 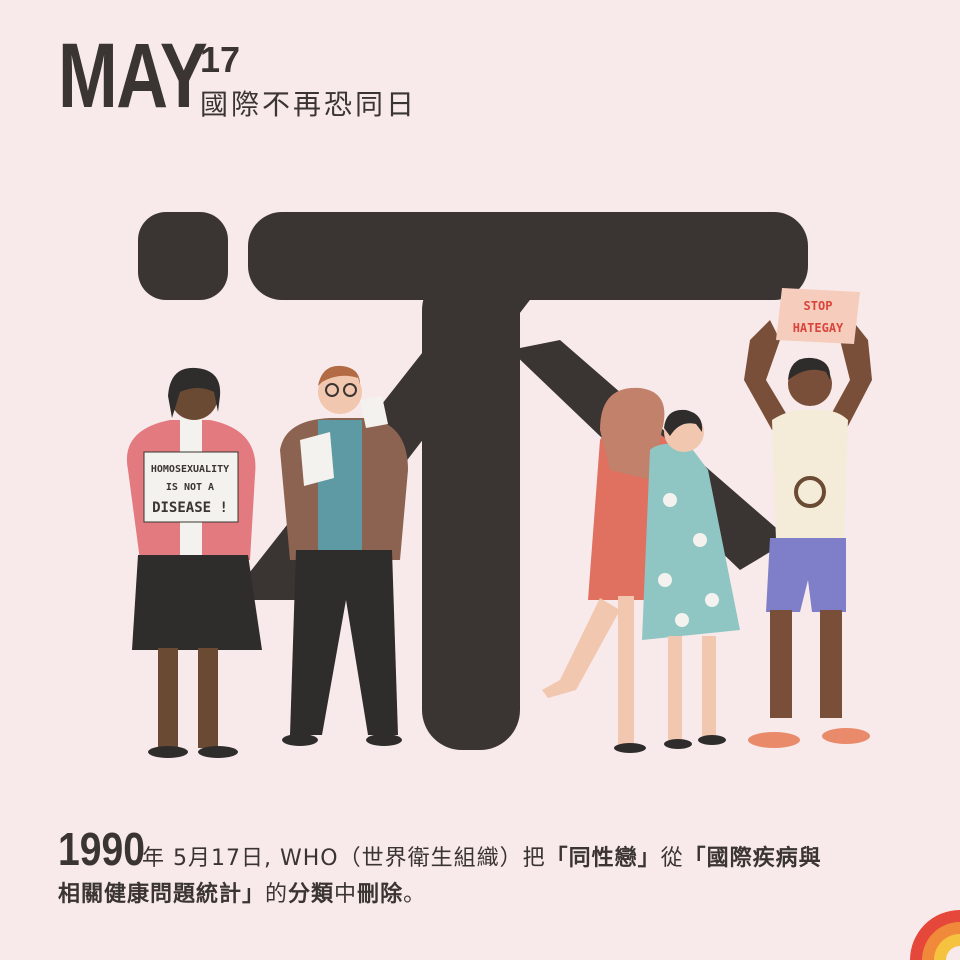 I want to click on couple-hugging, so click(x=641, y=570).